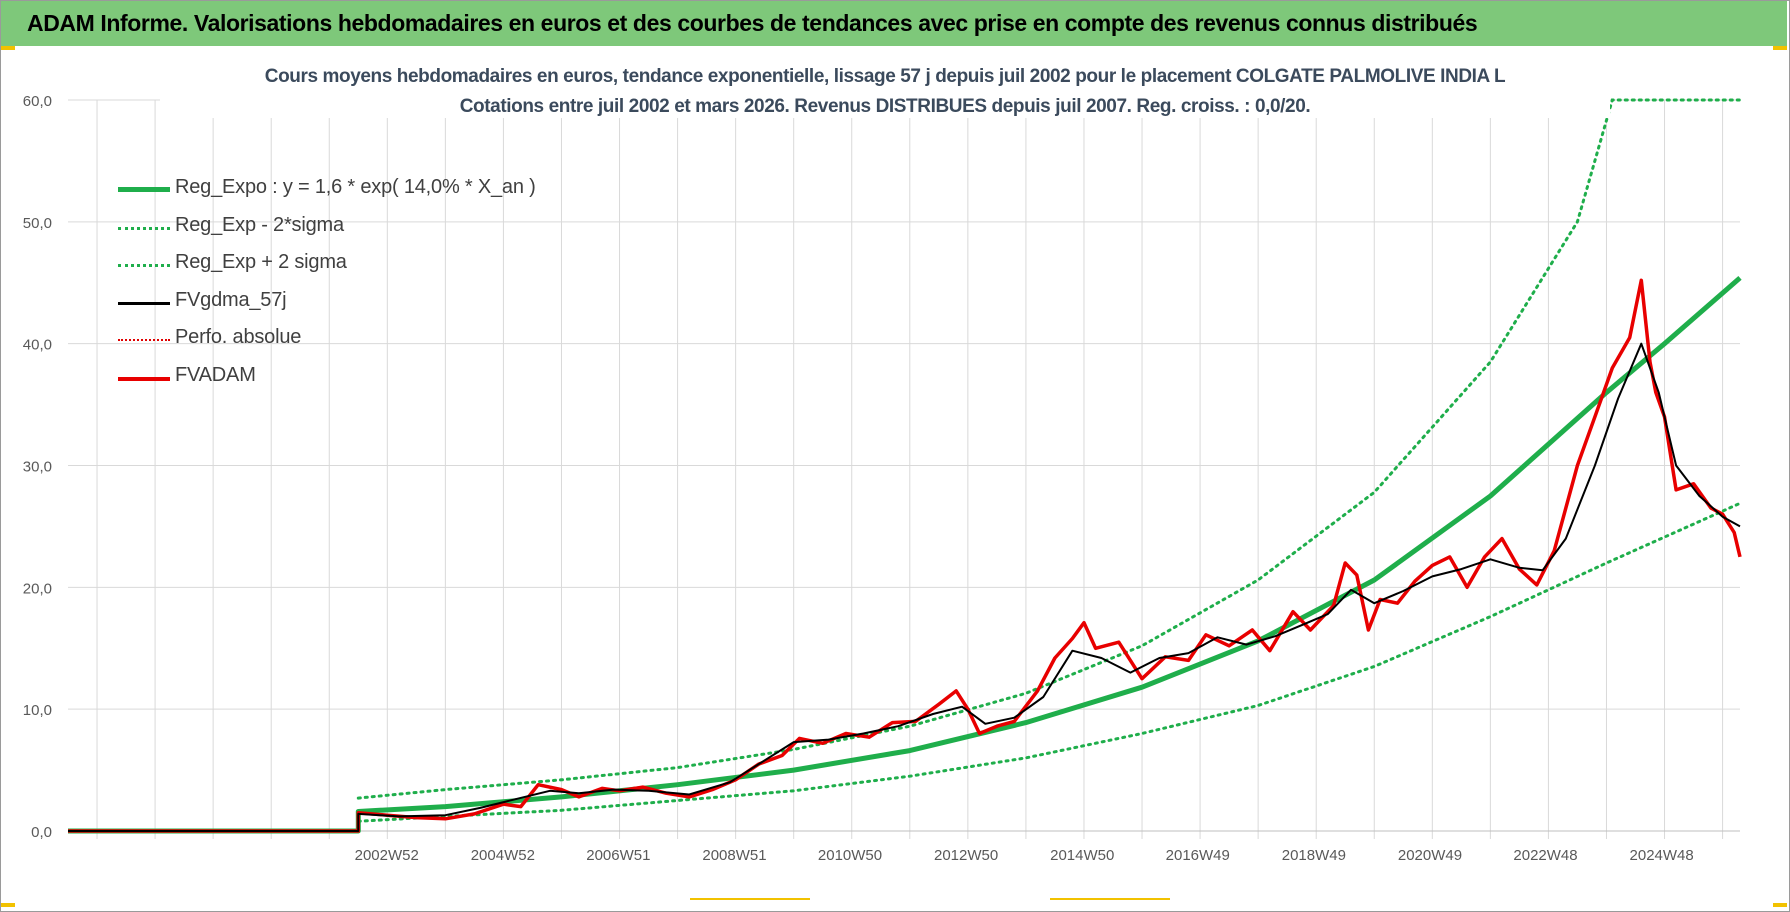  Describe the element at coordinates (37, 101) in the screenshot. I see `y-tick-label: 60,0` at that location.